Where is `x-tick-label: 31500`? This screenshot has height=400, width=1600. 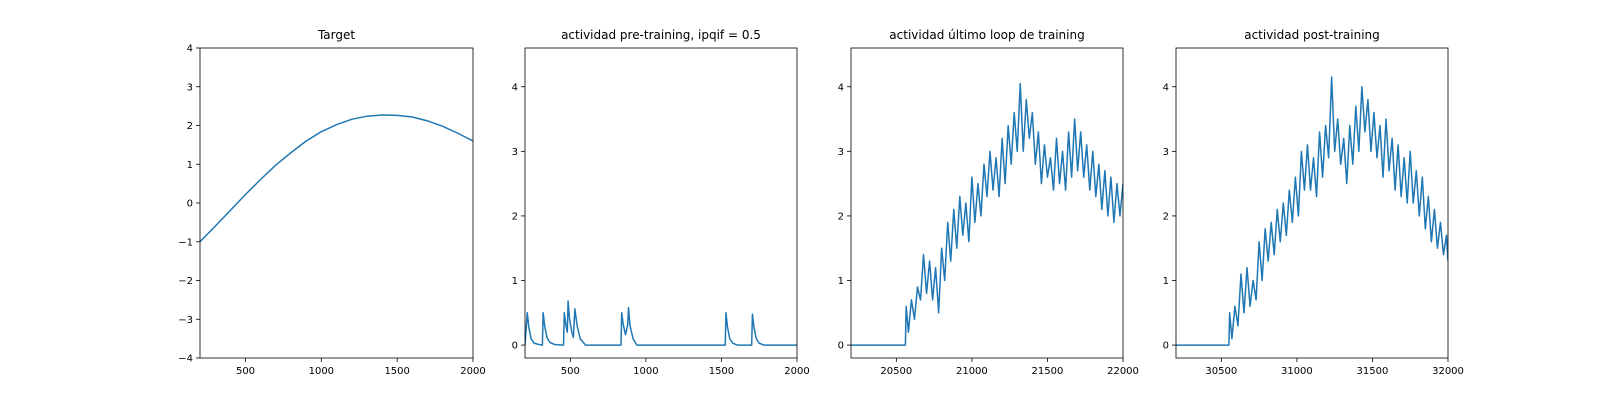
x-tick-label: 31500 is located at coordinates (1373, 371).